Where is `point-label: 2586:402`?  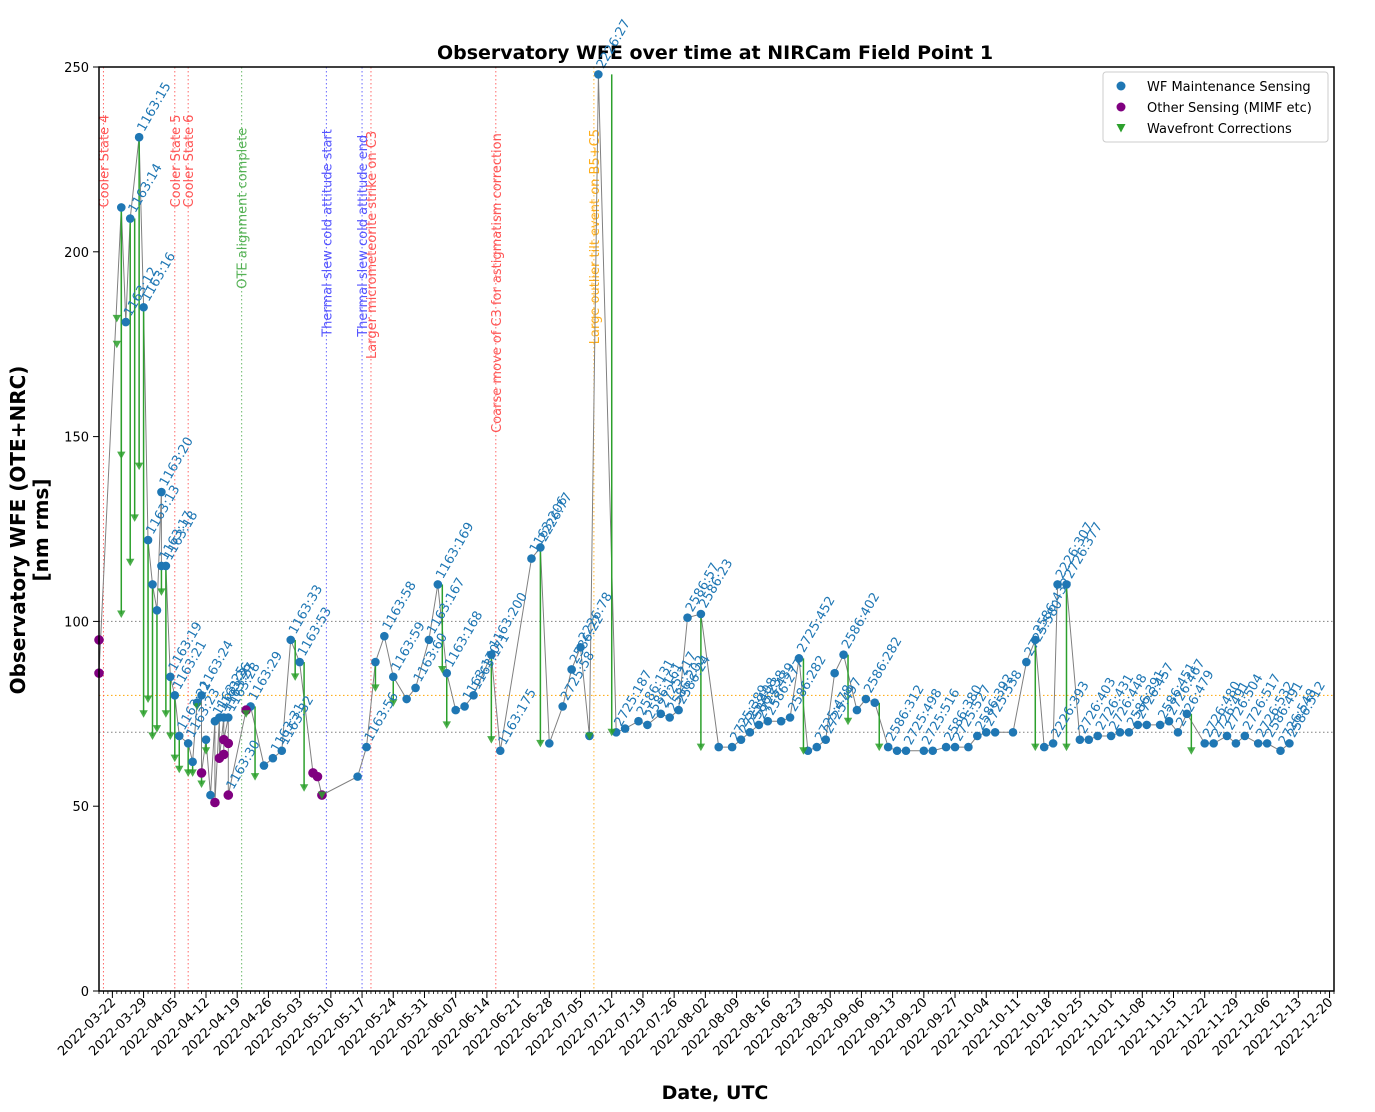
point-label: 2586:402 is located at coordinates (861, 620).